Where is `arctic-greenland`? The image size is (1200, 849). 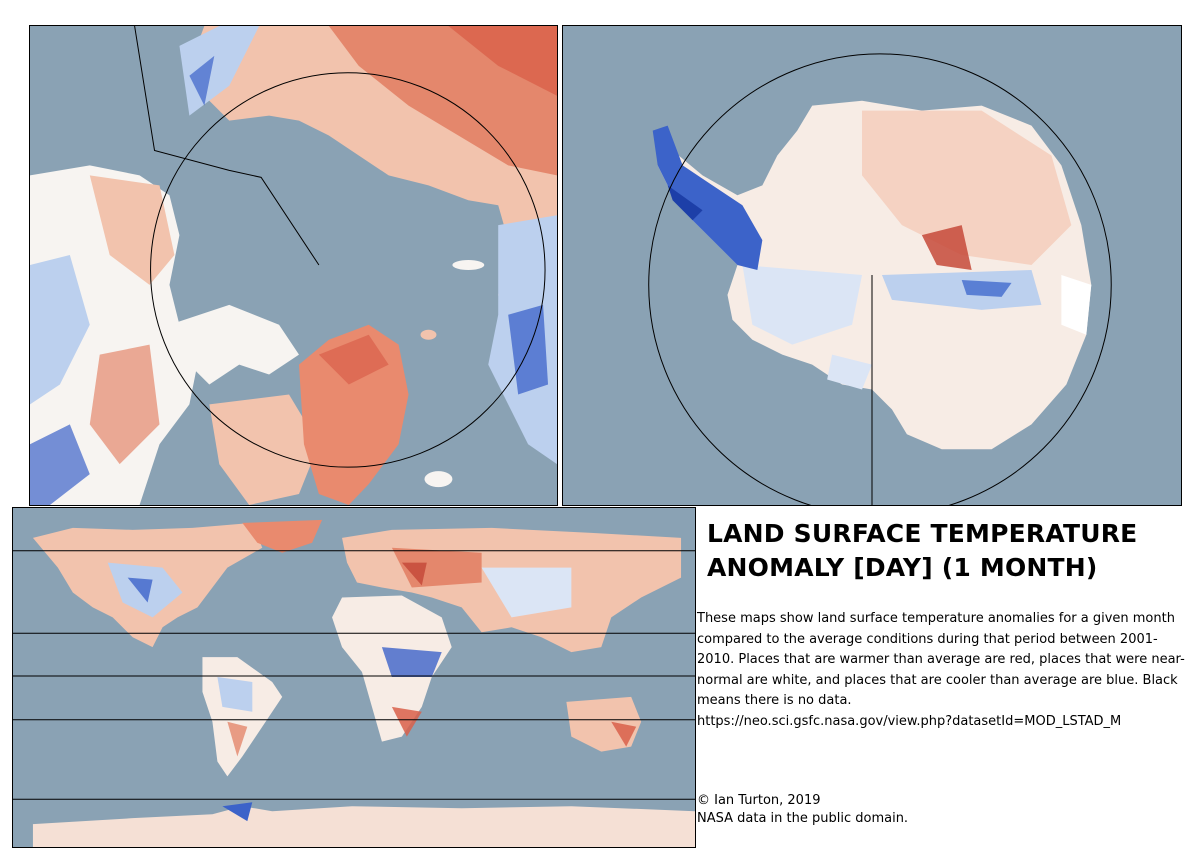 arctic-greenland is located at coordinates (353, 414).